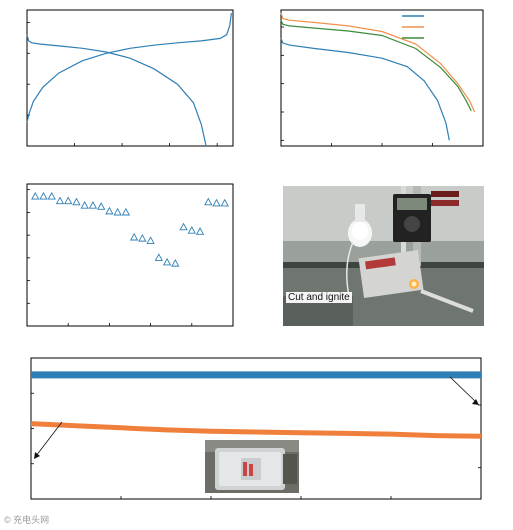 The image size is (513, 530). I want to click on photo-caption: Cut and ignite, so click(319, 297).